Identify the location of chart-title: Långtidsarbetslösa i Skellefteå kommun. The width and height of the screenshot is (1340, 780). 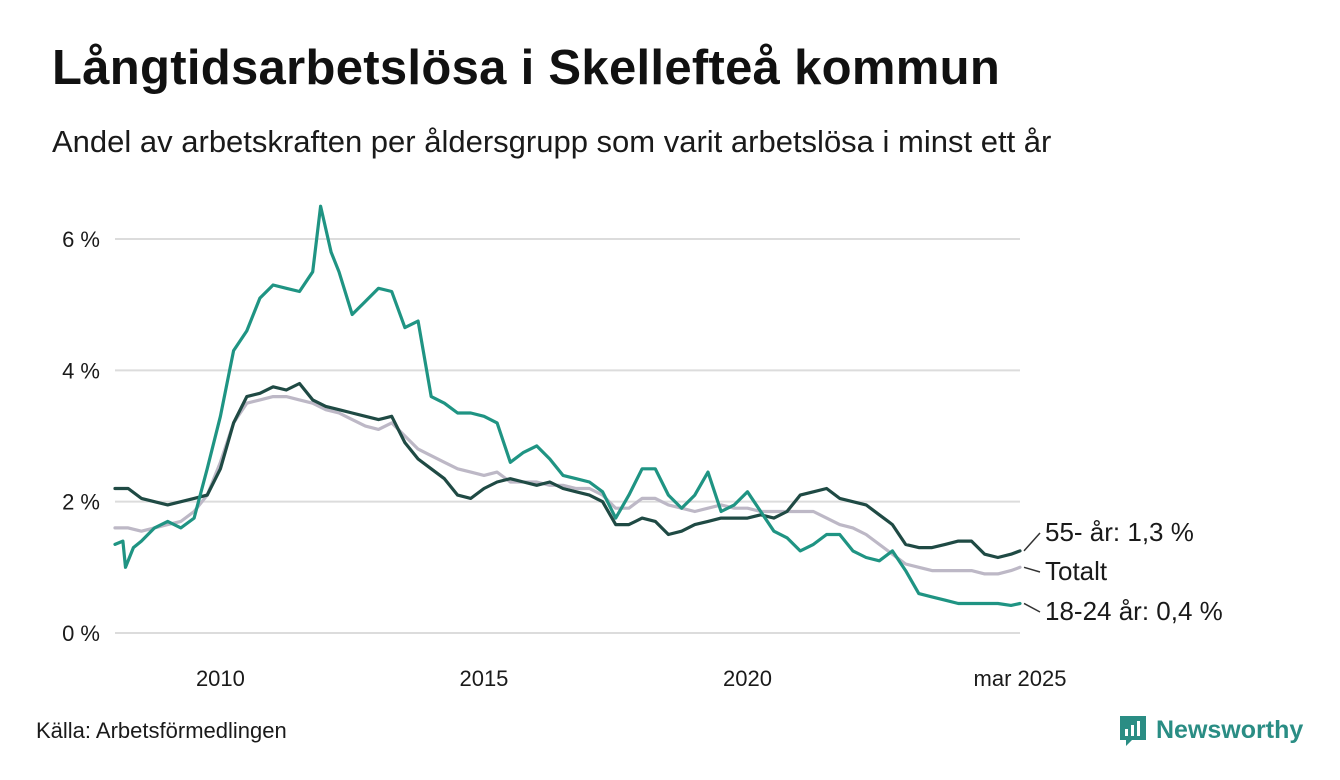
(526, 68).